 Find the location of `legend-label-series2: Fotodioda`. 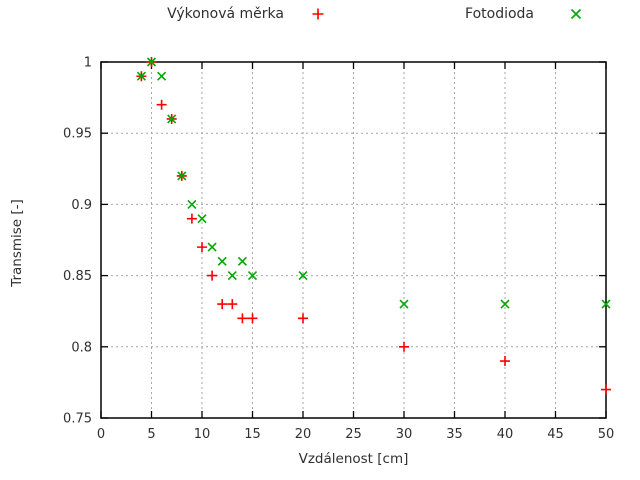

legend-label-series2: Fotodioda is located at coordinates (499, 14).